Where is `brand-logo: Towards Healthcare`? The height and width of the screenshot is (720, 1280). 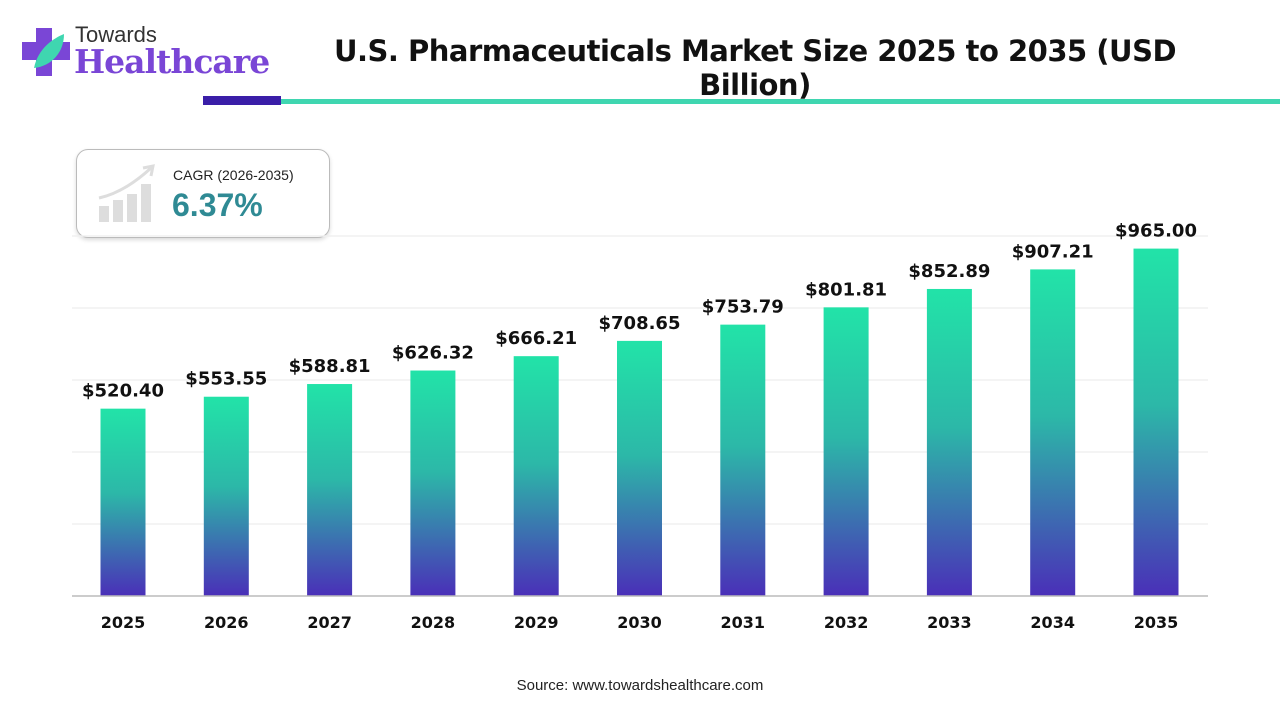
brand-logo: Towards Healthcare is located at coordinates (145, 52).